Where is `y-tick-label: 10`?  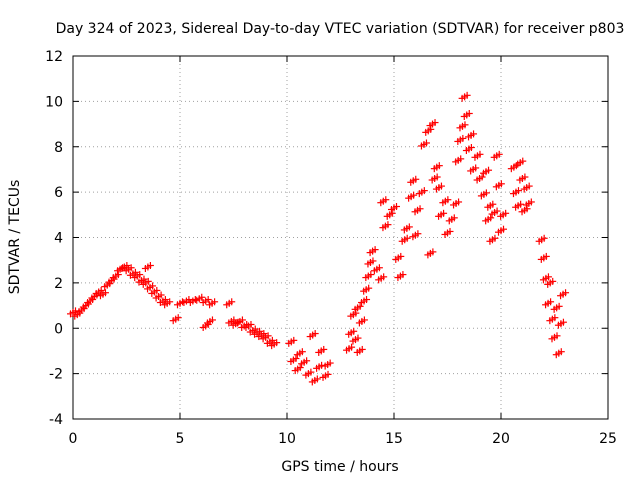 y-tick-label: 10 is located at coordinates (54, 102).